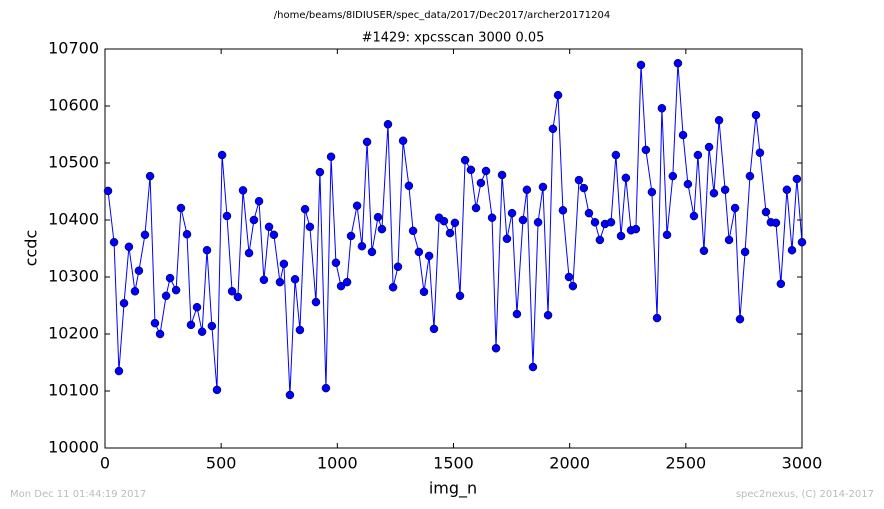 This screenshot has width=884, height=509. I want to click on y-tick-label: 10100, so click(73, 390).